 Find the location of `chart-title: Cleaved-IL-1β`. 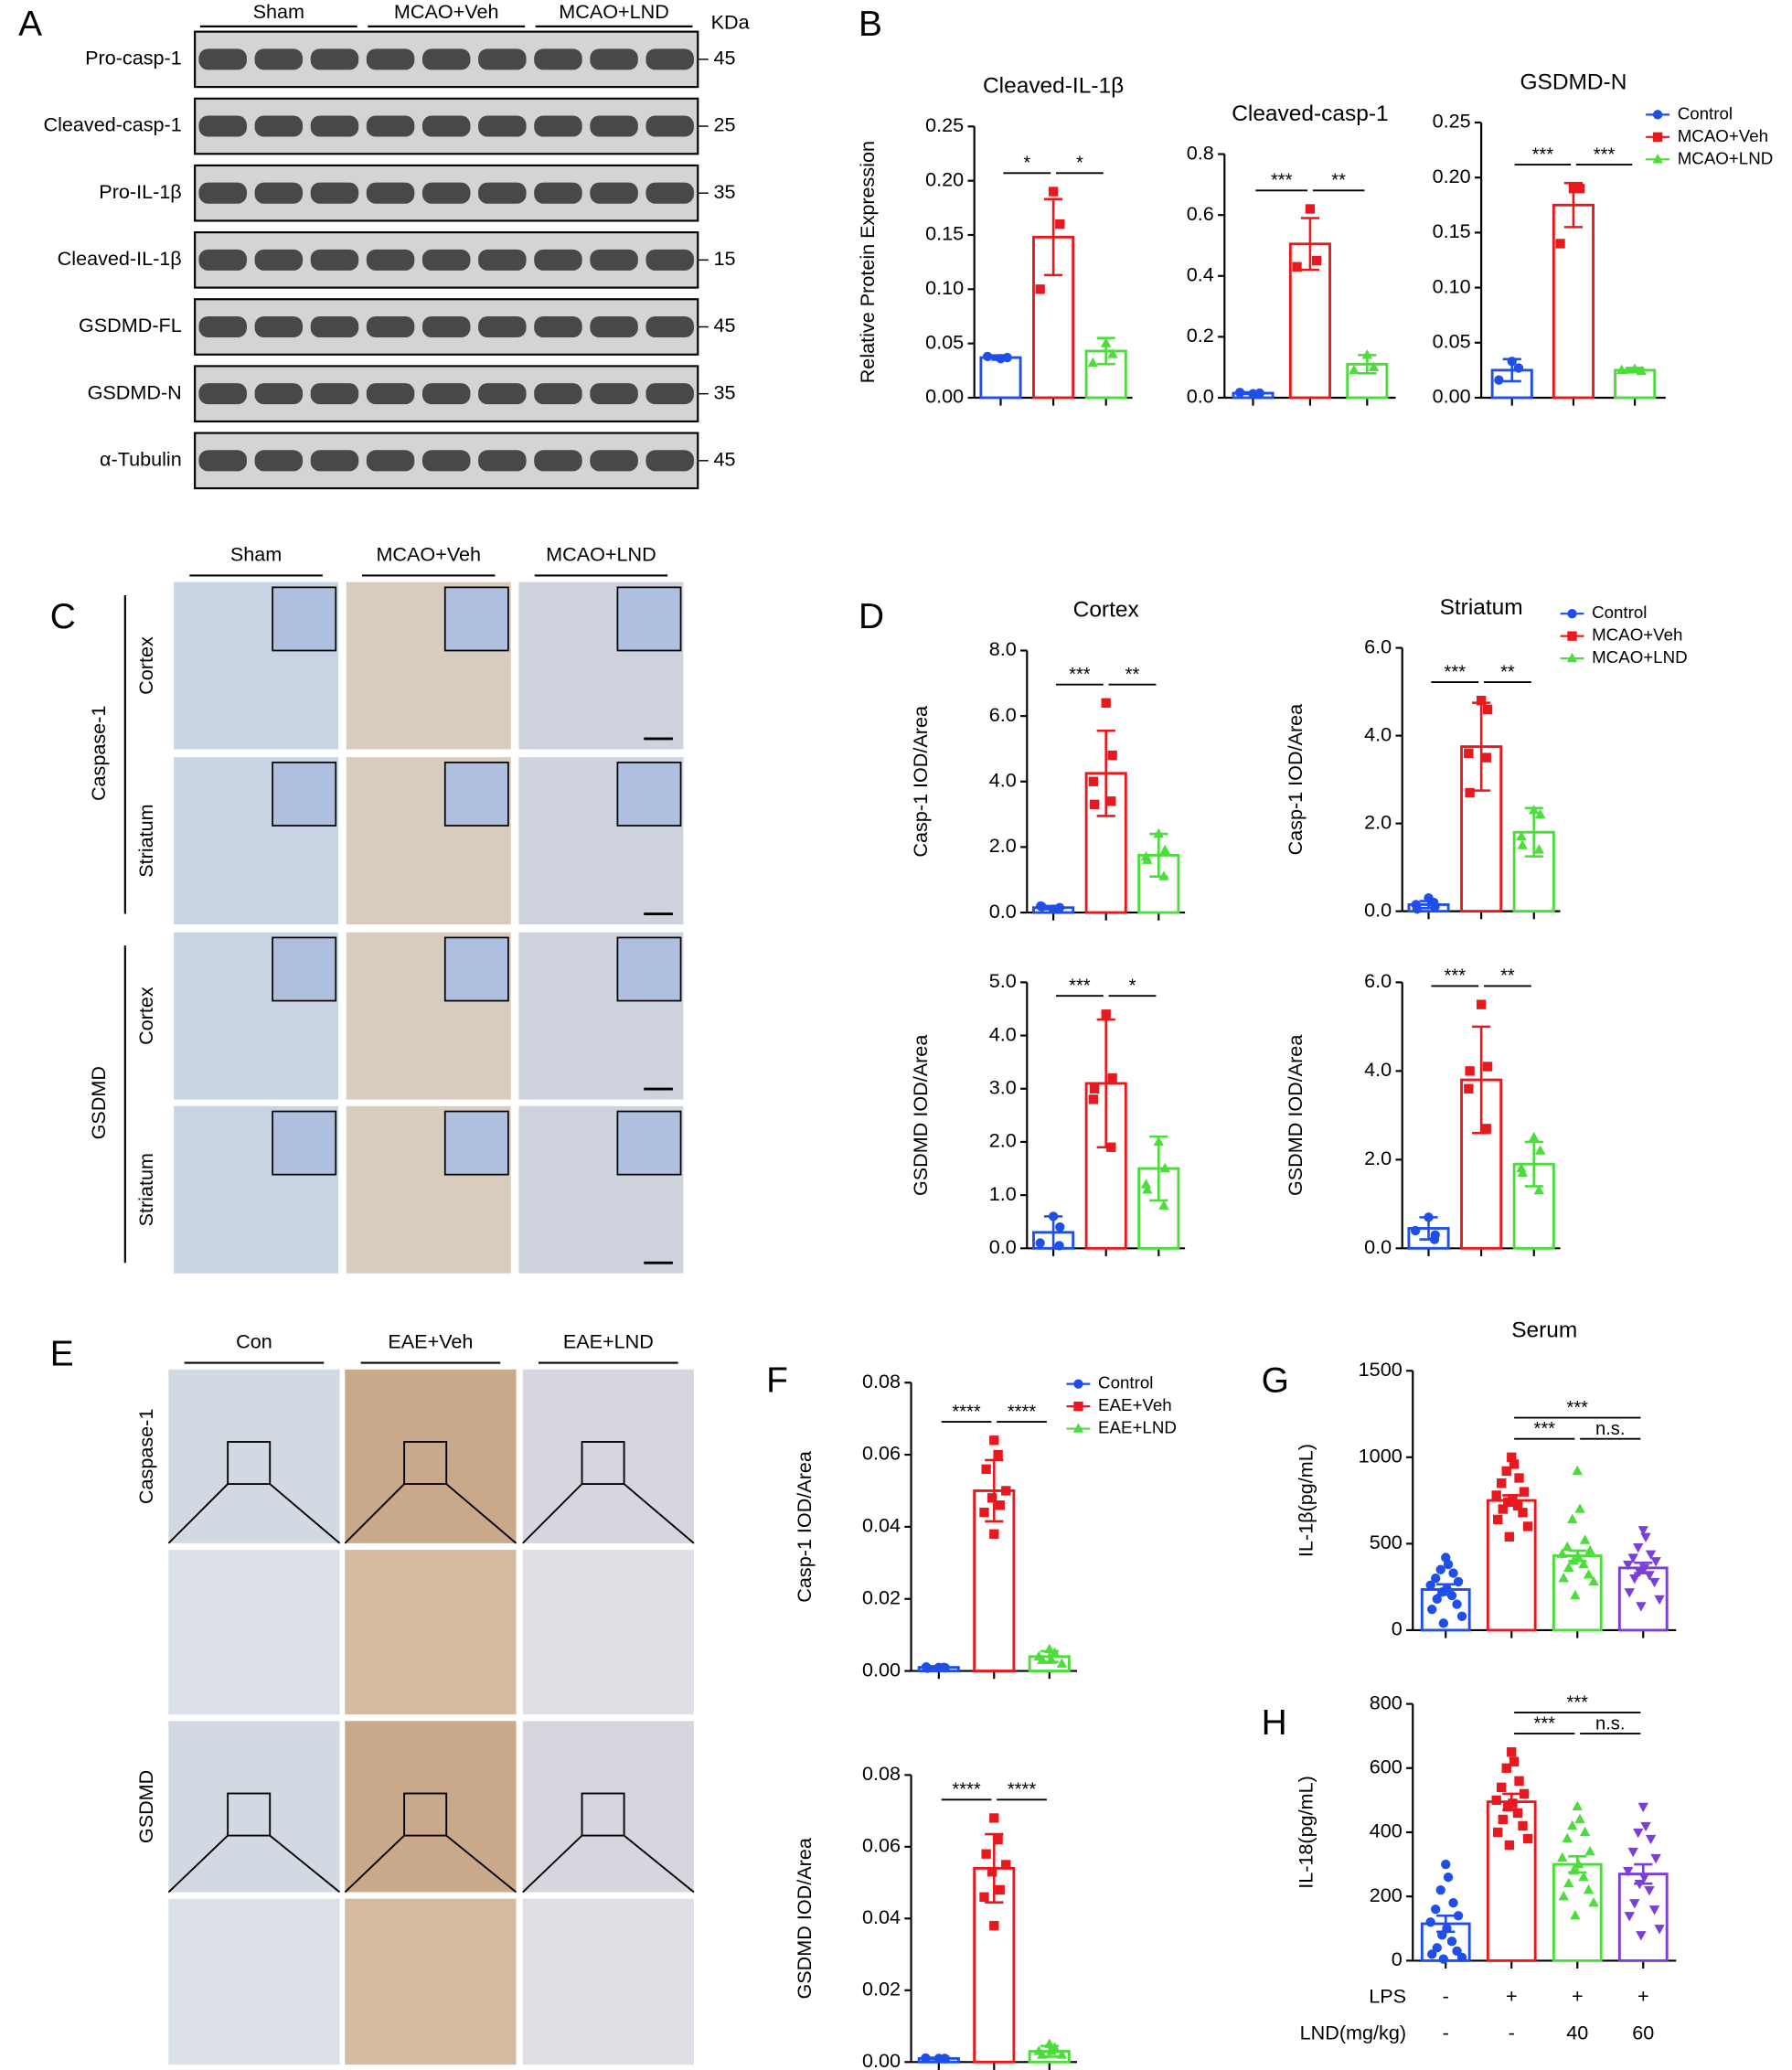

chart-title: Cleaved-IL-1β is located at coordinates (1053, 86).